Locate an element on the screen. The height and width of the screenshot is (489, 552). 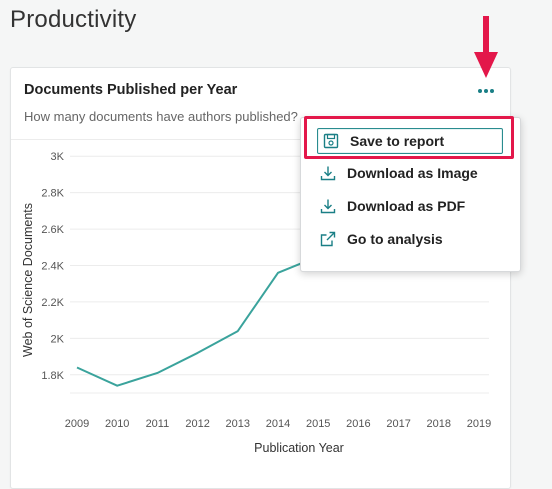
external-link-icon is located at coordinates (328, 239).